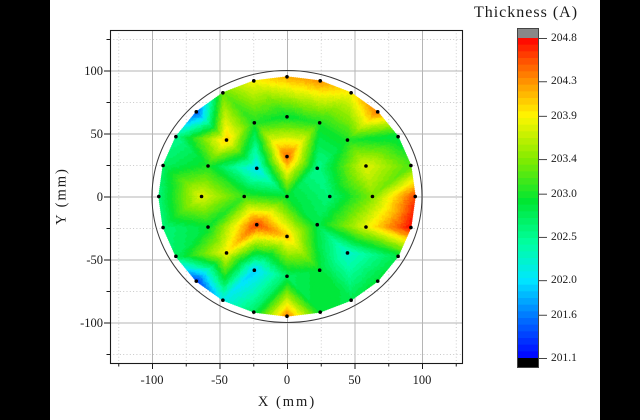 The width and height of the screenshot is (640, 420). What do you see at coordinates (354, 380) in the screenshot?
I see `x-tick-label: 50` at bounding box center [354, 380].